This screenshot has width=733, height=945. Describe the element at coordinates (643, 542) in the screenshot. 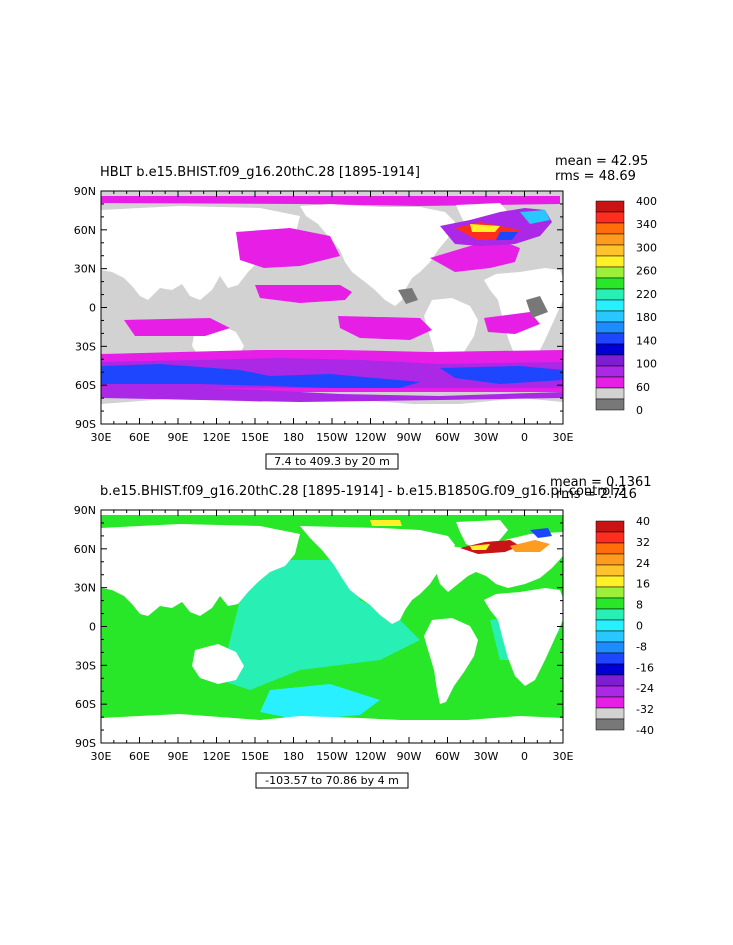

I see `colorbar-label: 32` at that location.